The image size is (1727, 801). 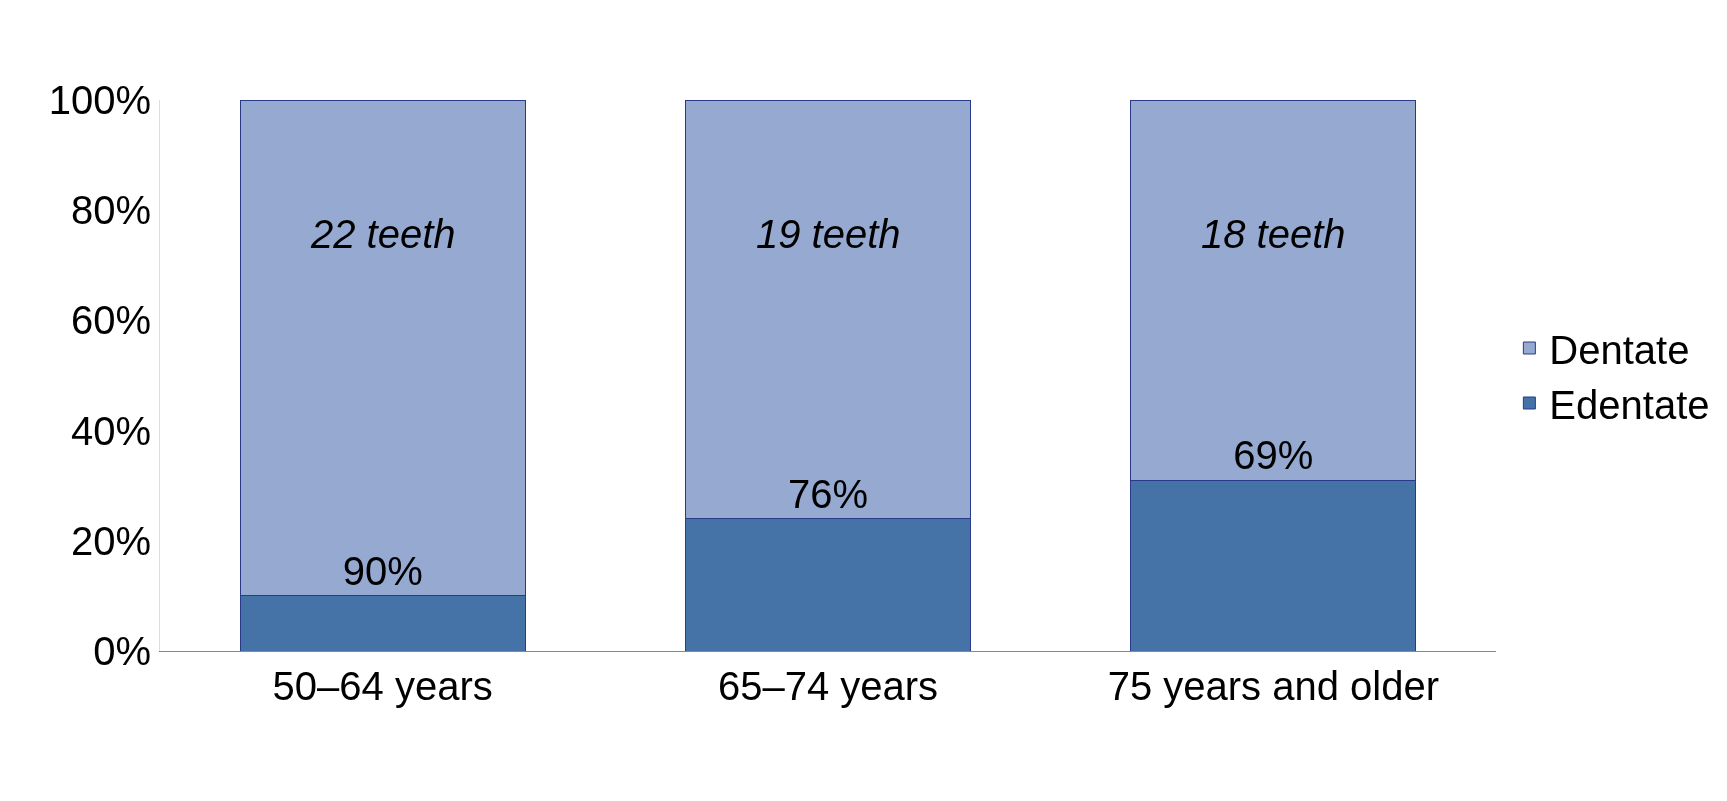 I want to click on annotation: 22 teeth, so click(x=383, y=234).